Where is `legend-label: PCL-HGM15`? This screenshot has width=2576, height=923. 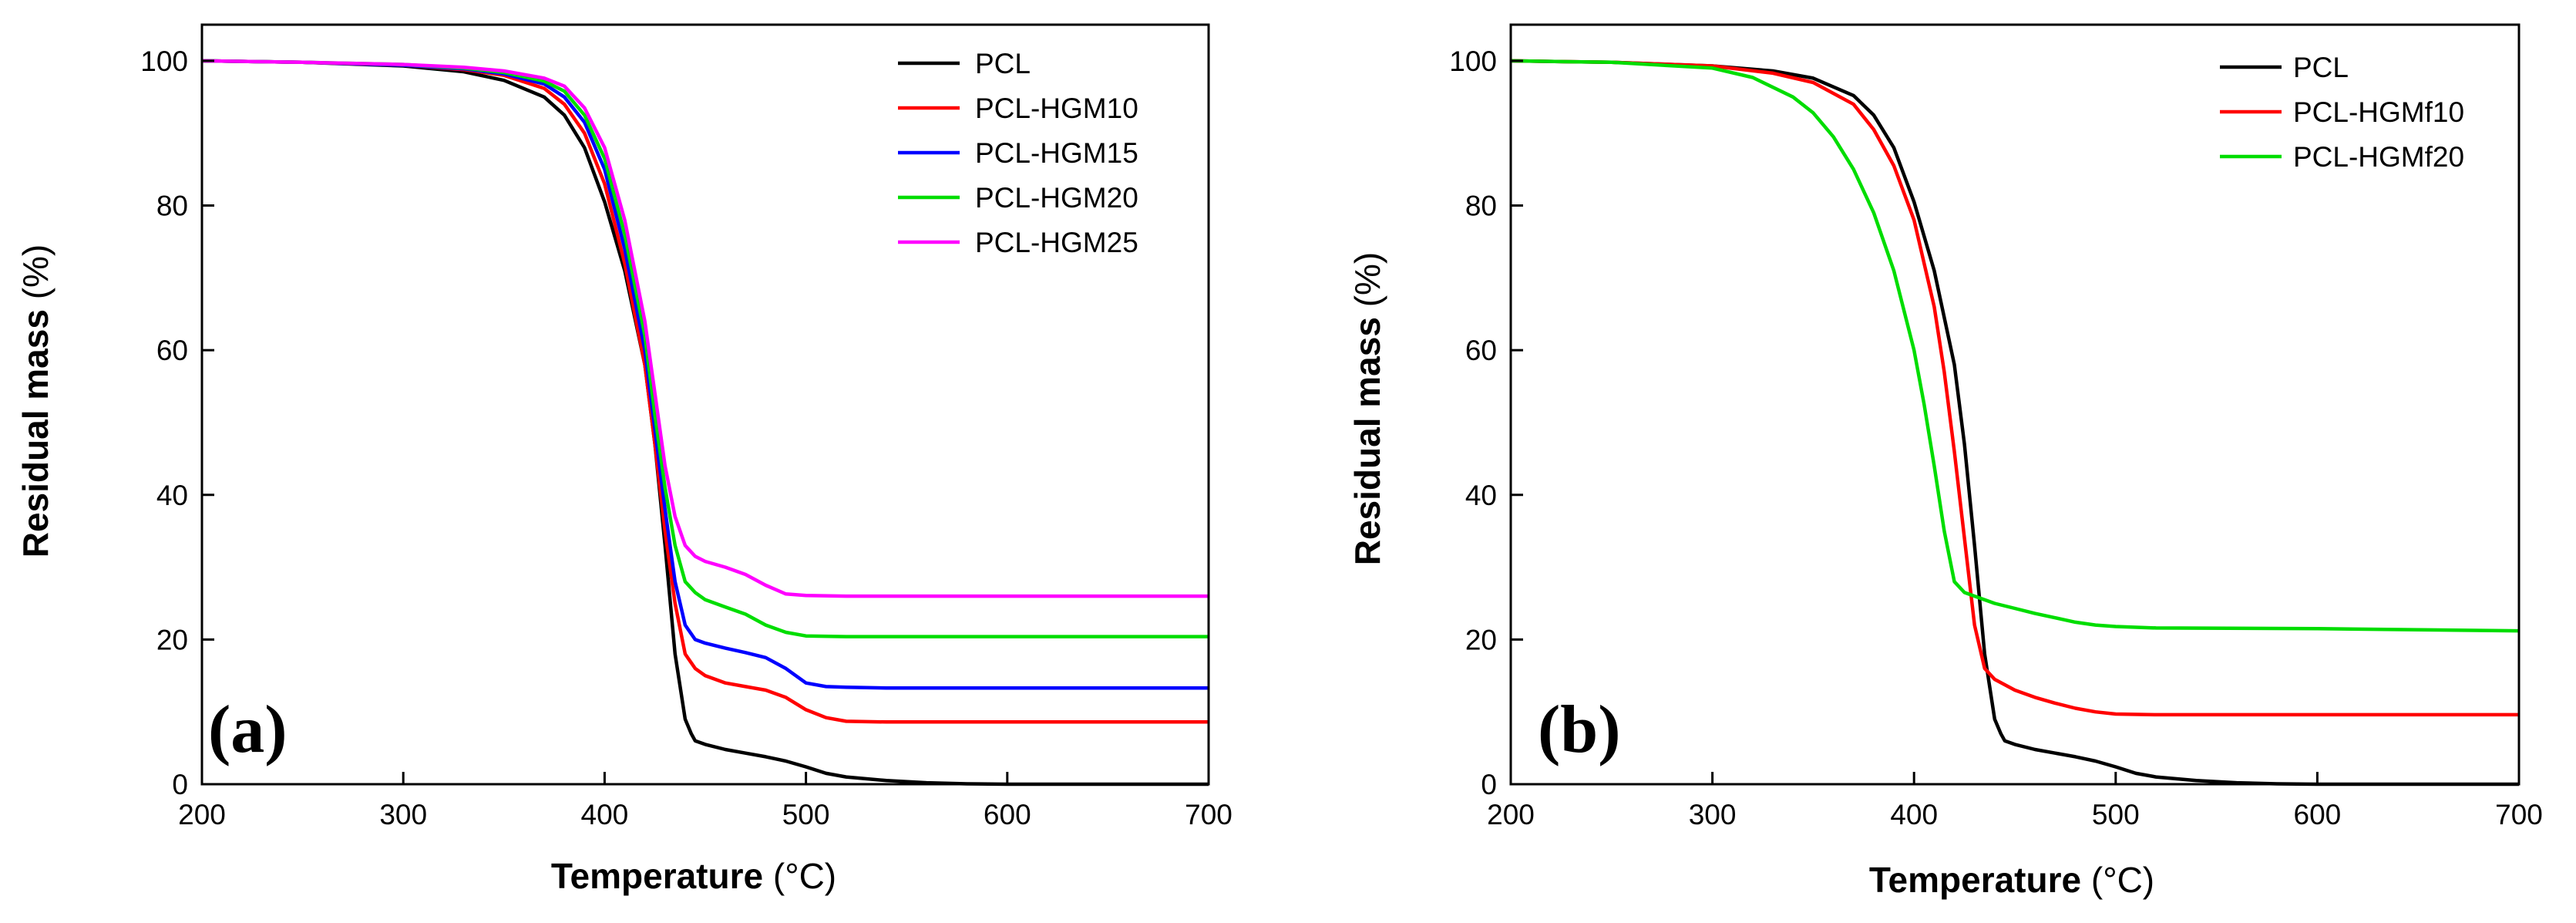 legend-label: PCL-HGM15 is located at coordinates (1056, 153).